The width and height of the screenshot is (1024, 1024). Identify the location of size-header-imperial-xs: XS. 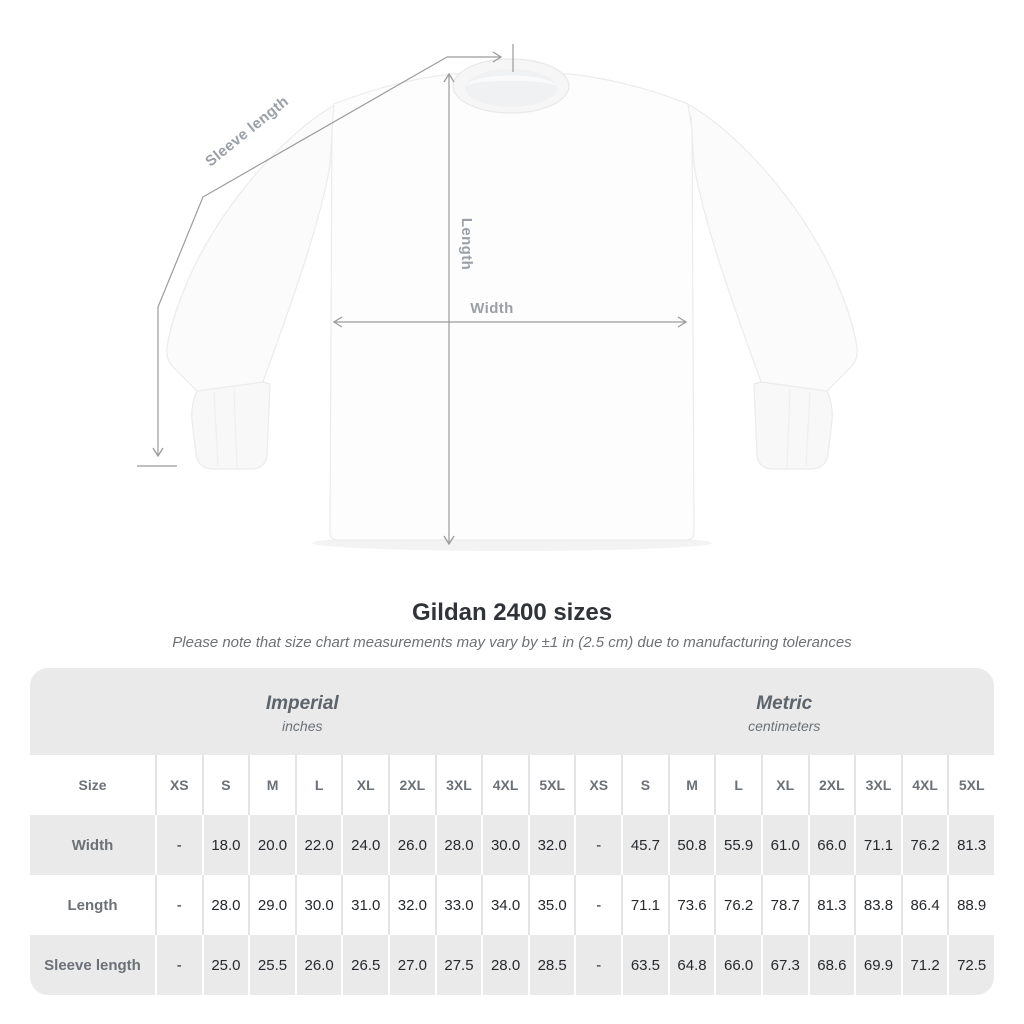
(178, 785).